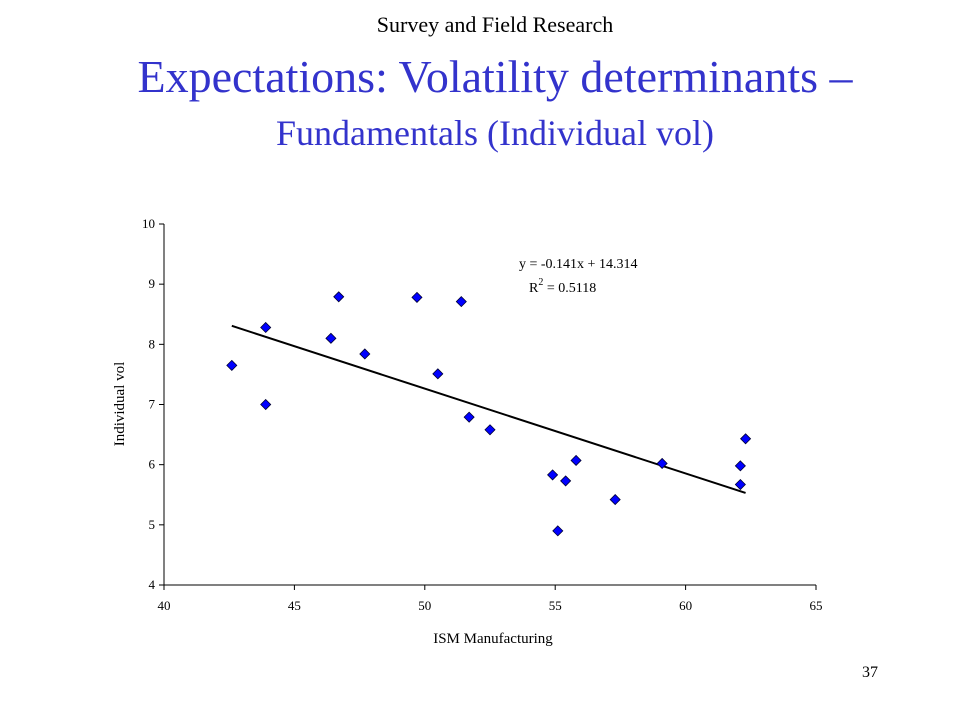 This screenshot has height=720, width=960. What do you see at coordinates (555, 605) in the screenshot?
I see `x-tick-label: 55` at bounding box center [555, 605].